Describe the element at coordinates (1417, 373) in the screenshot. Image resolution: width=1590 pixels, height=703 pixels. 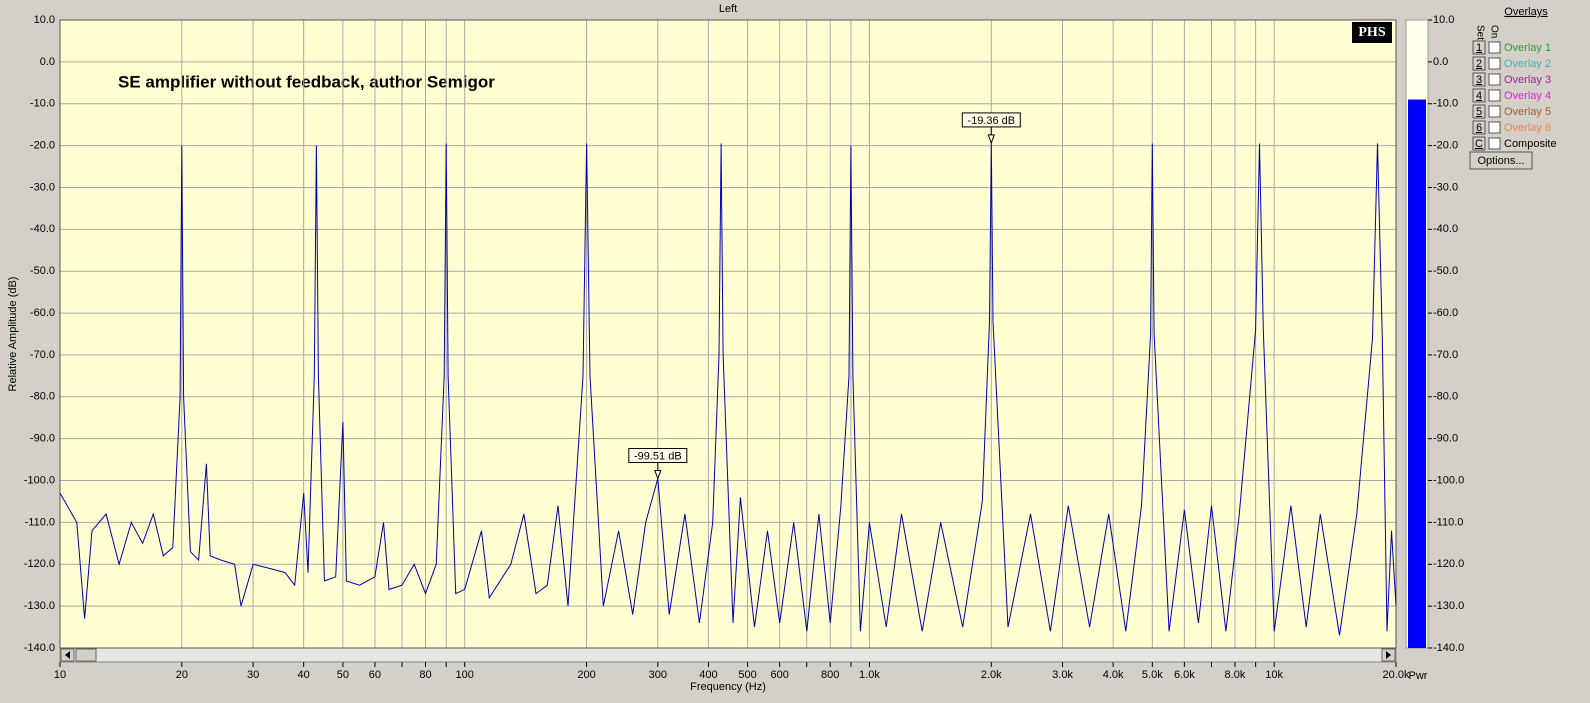
I see `power-bar` at that location.